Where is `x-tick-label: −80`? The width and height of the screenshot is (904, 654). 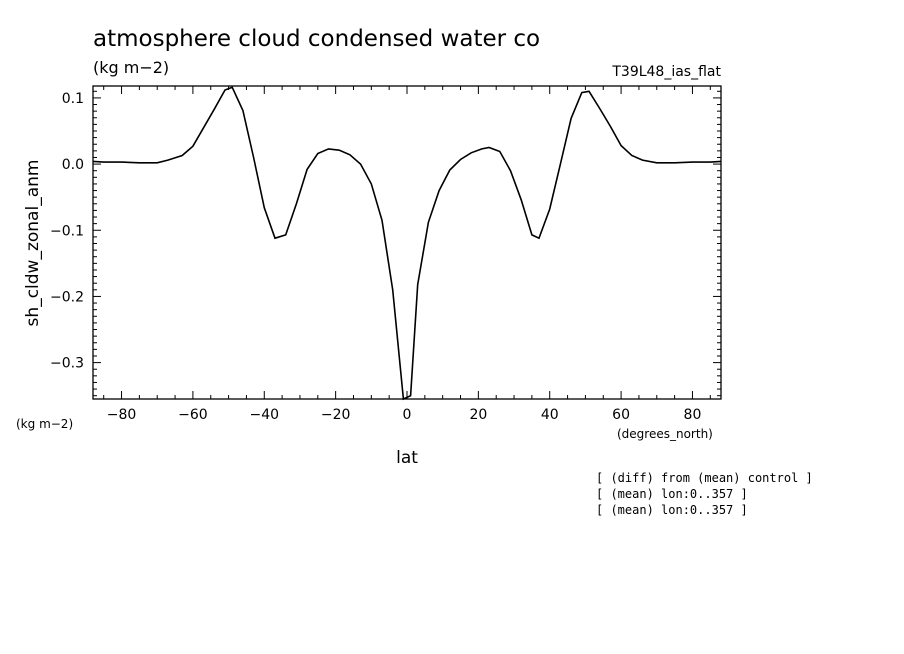
x-tick-label: −80 is located at coordinates (122, 415).